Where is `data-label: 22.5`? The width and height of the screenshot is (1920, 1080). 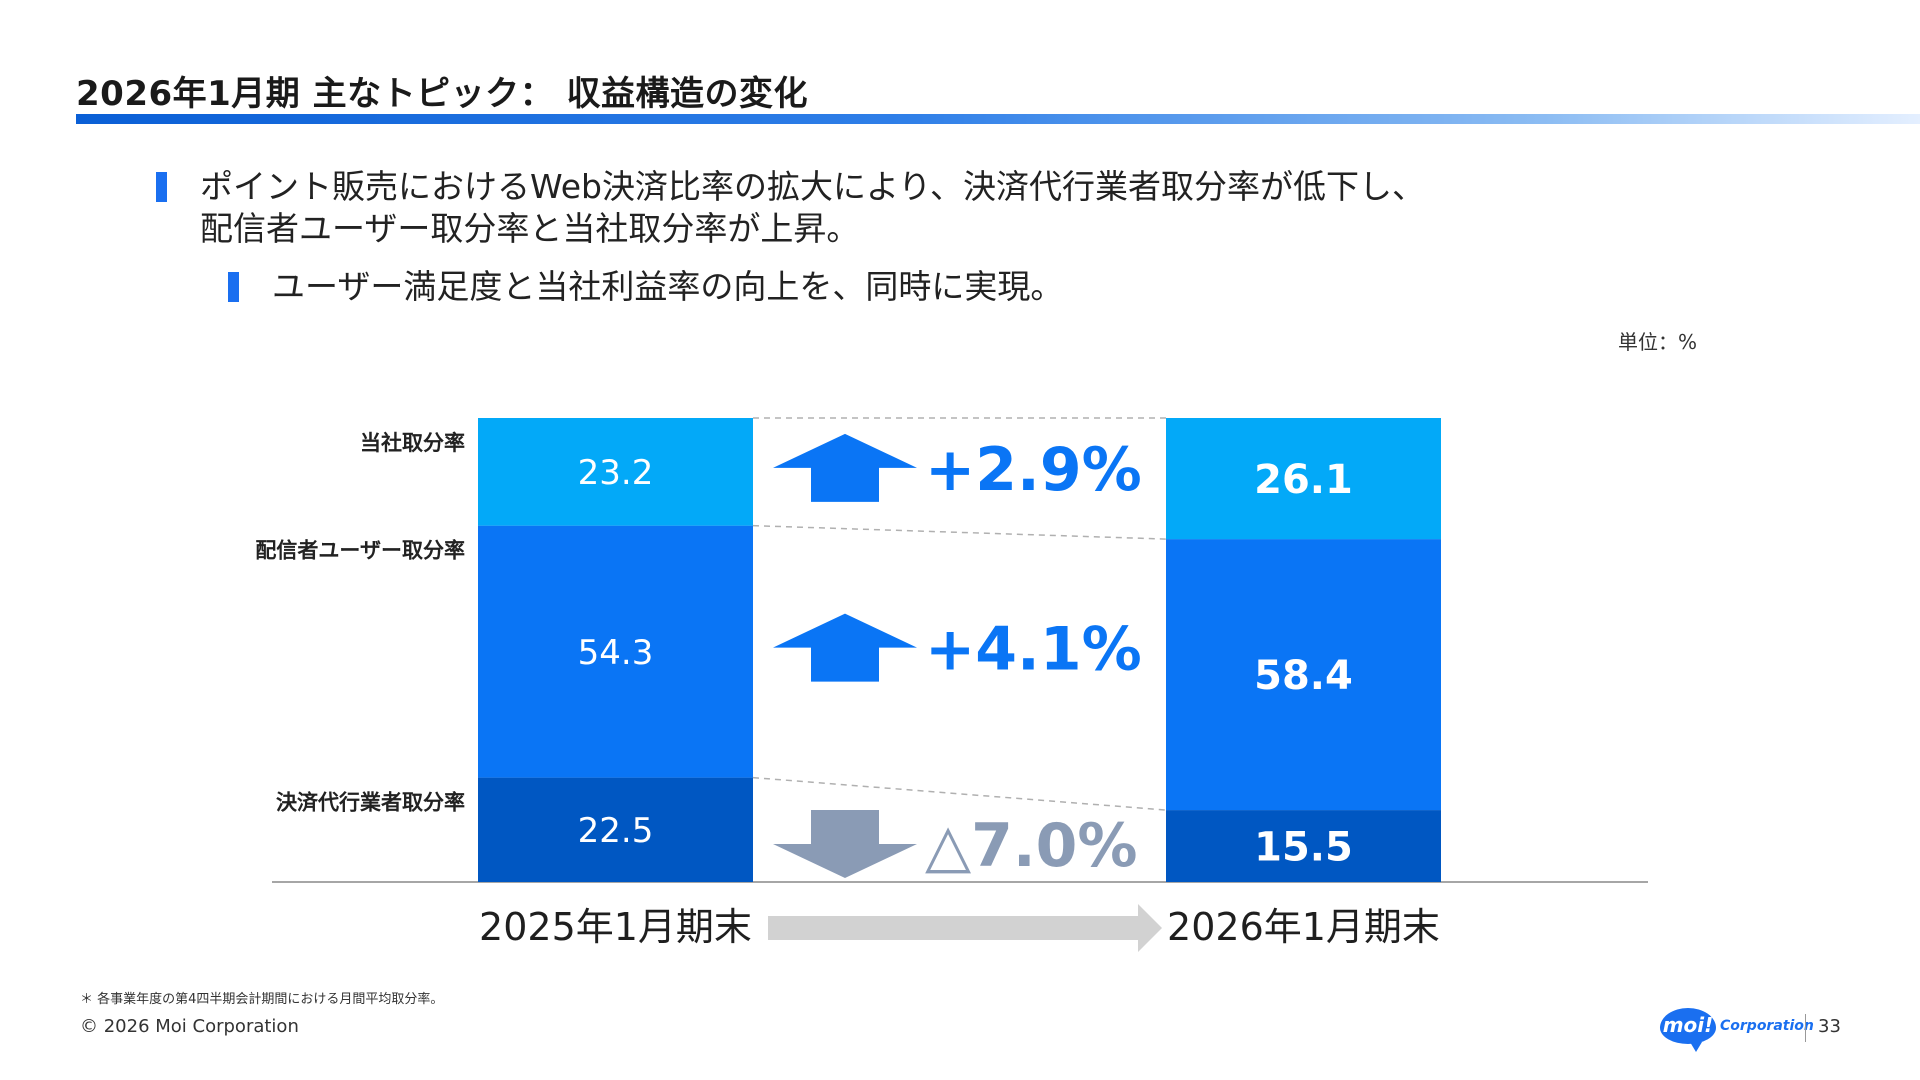 data-label: 22.5 is located at coordinates (616, 831).